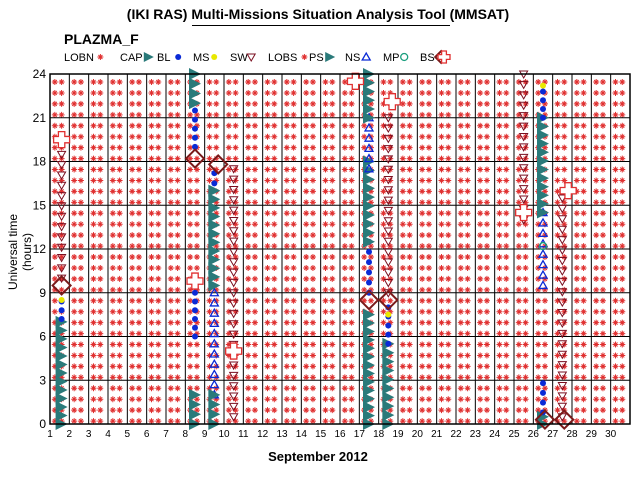 This screenshot has height=500, width=636. I want to click on legend-item-ns: NS, so click(358, 57).